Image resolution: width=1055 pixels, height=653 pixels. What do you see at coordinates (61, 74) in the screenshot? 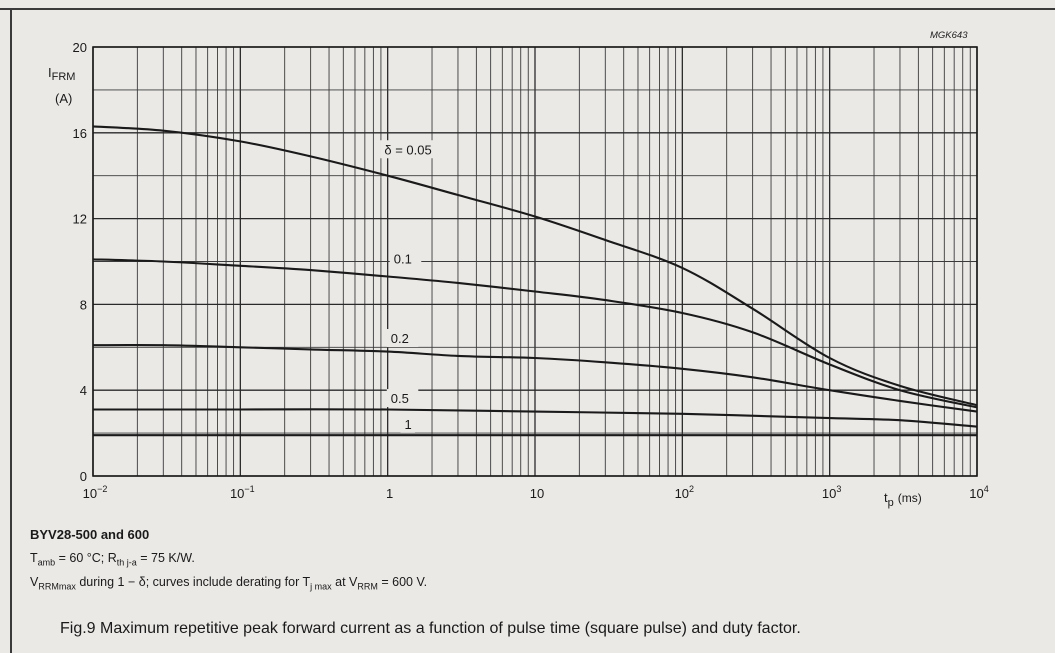
I see `y-axis-label: IFRM` at bounding box center [61, 74].